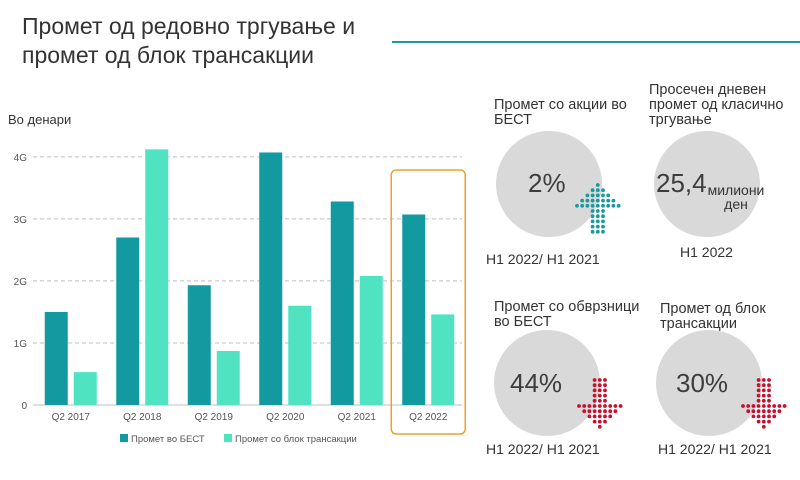 The image size is (800, 480). I want to click on kpi-value: 44%, so click(536, 383).